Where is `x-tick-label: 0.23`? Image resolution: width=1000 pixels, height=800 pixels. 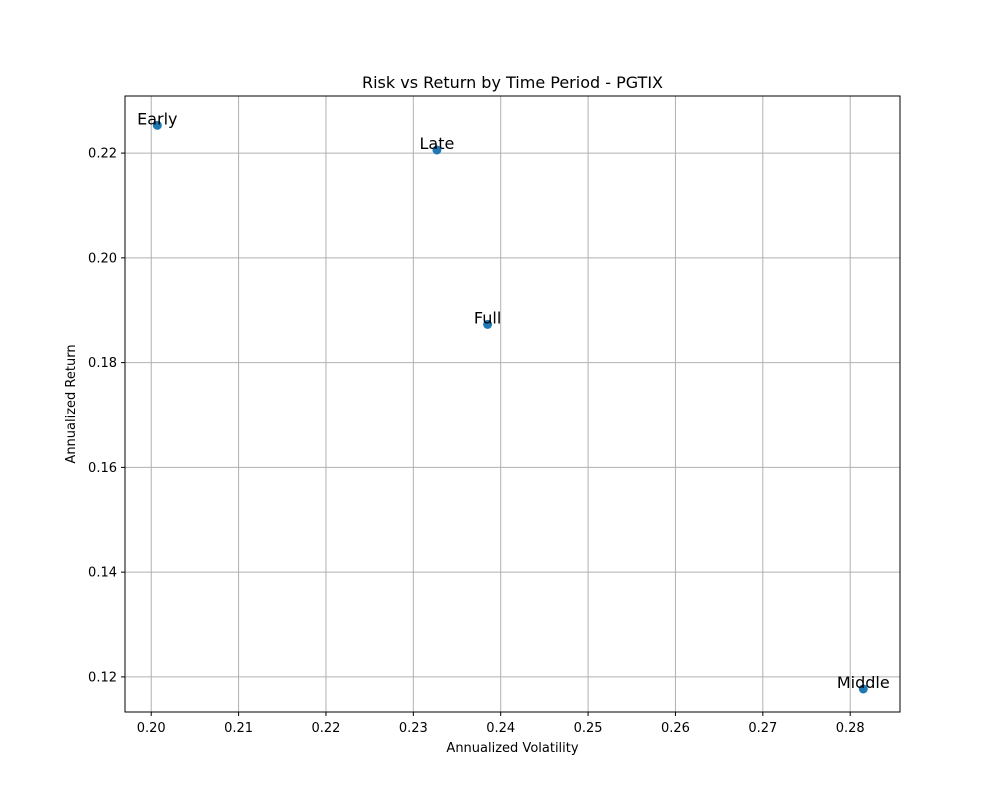 x-tick-label: 0.23 is located at coordinates (413, 728).